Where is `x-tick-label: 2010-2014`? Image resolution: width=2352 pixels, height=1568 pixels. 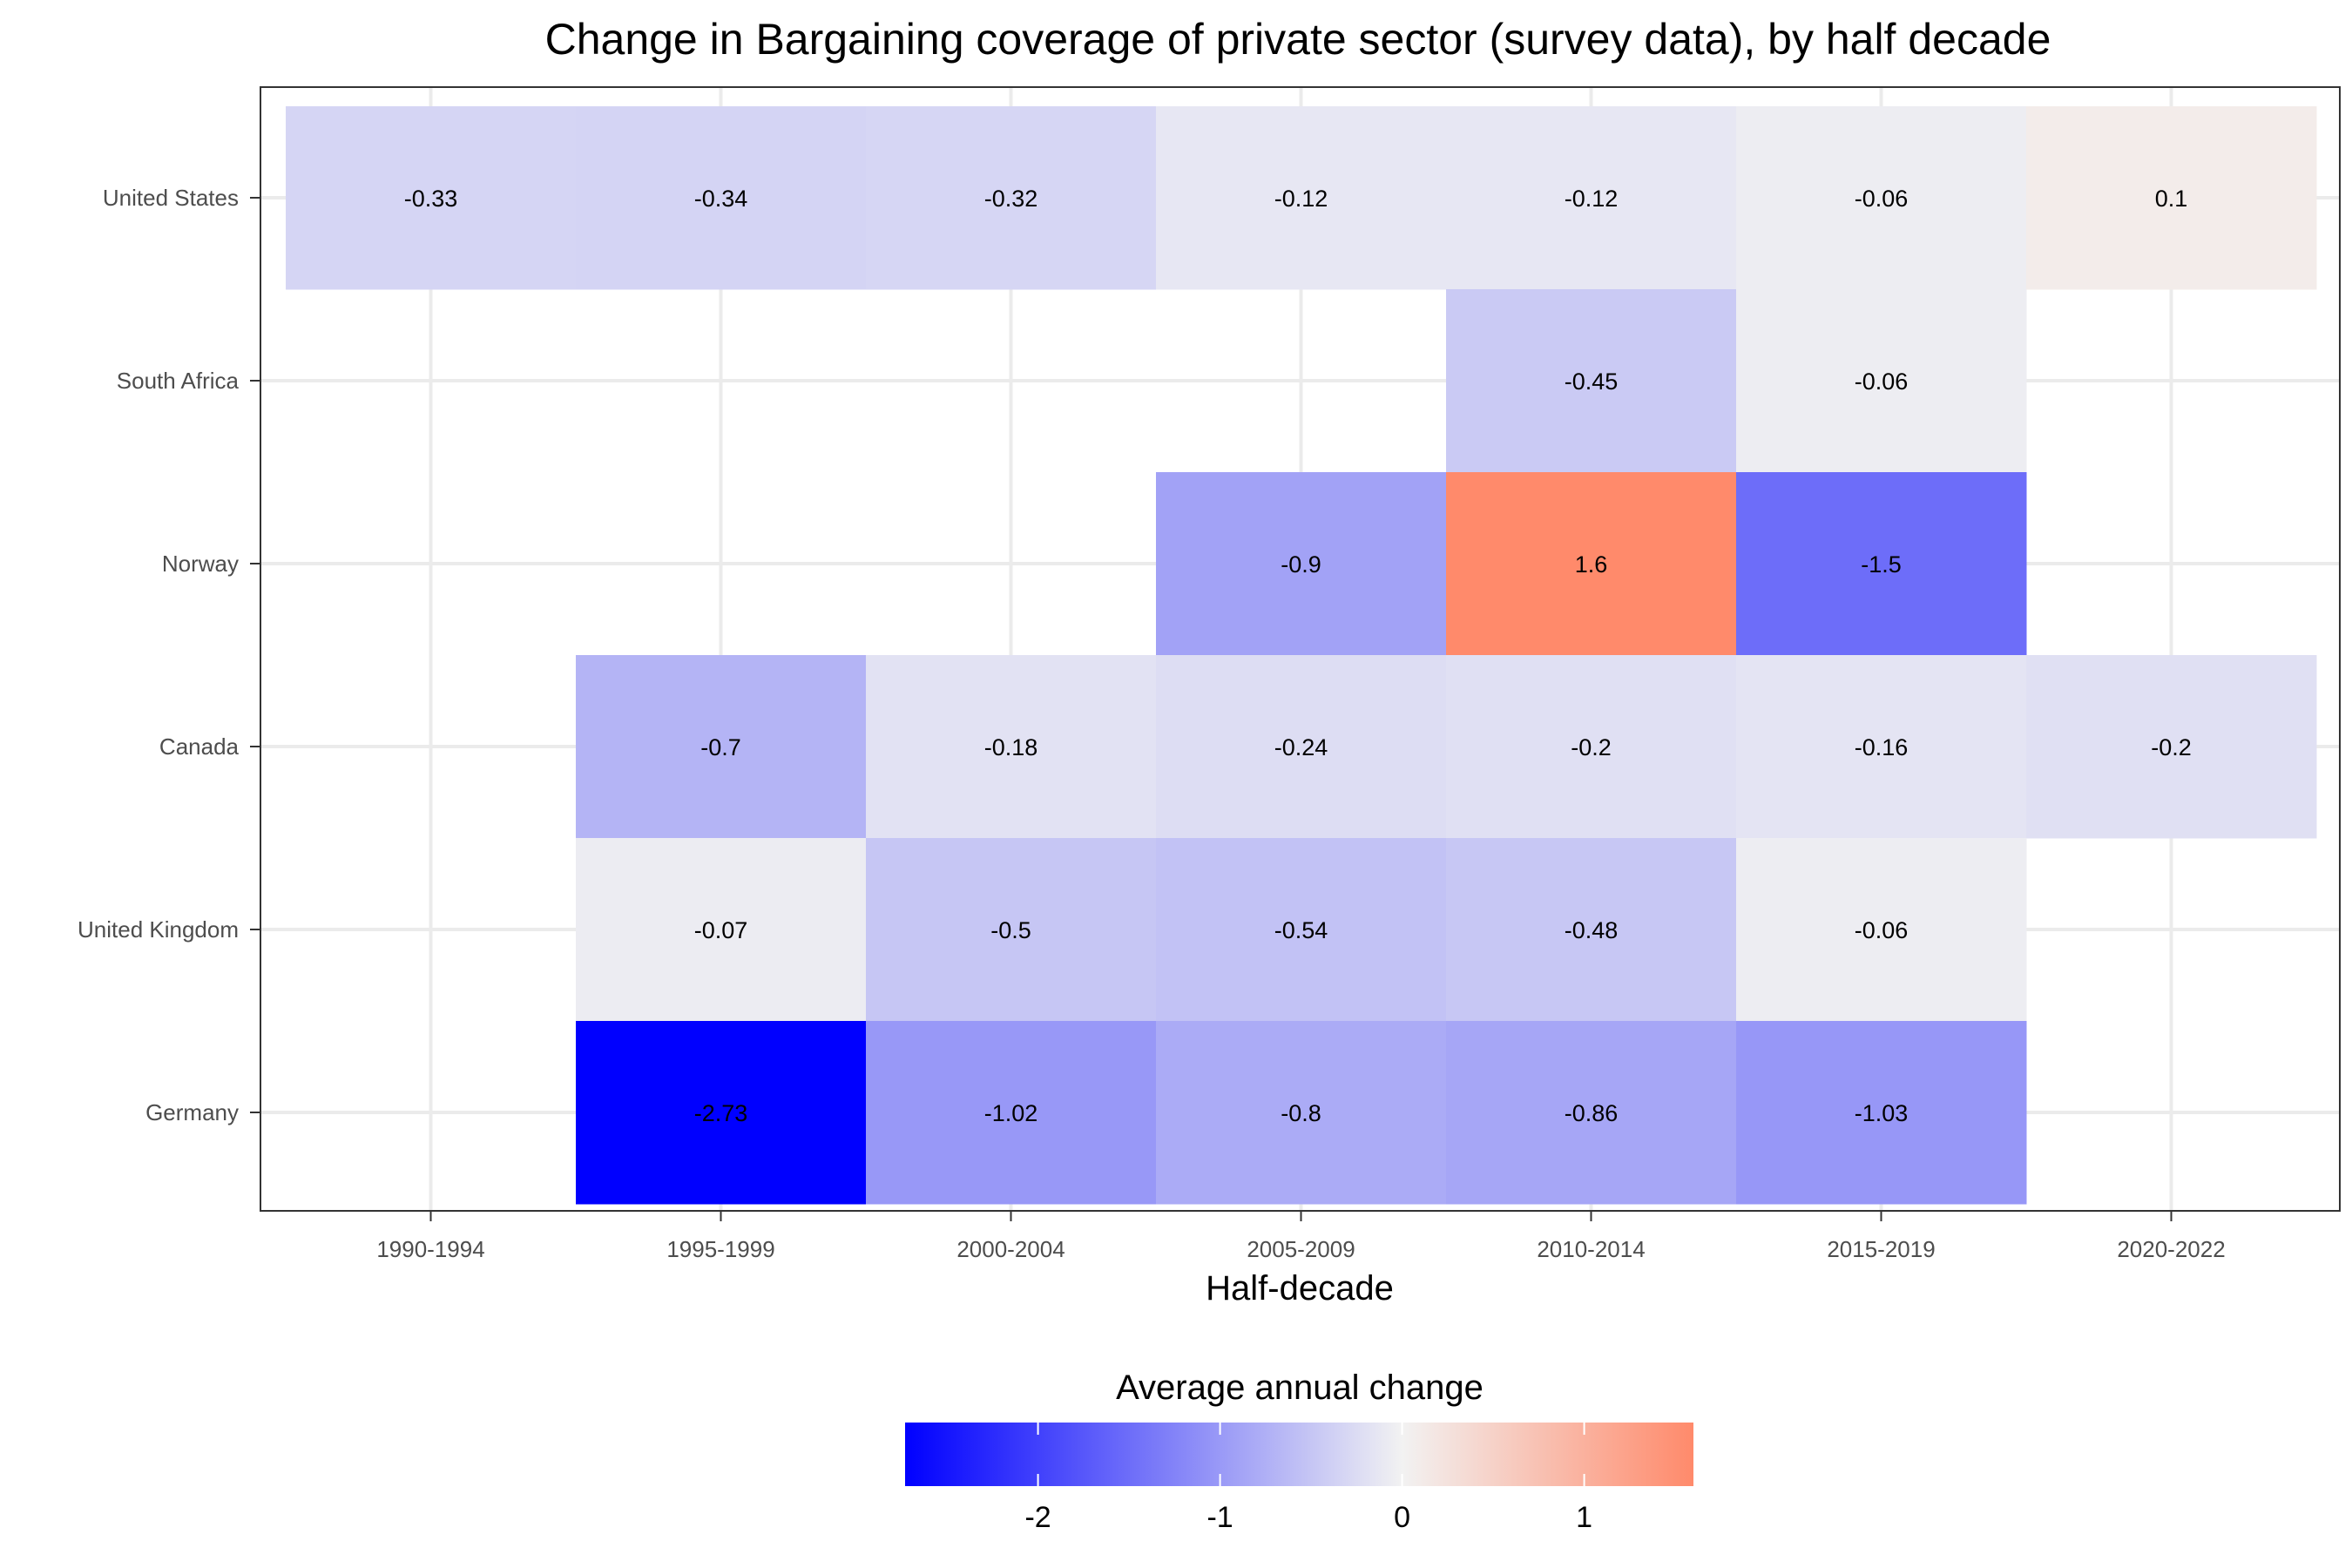 x-tick-label: 2010-2014 is located at coordinates (1591, 1249).